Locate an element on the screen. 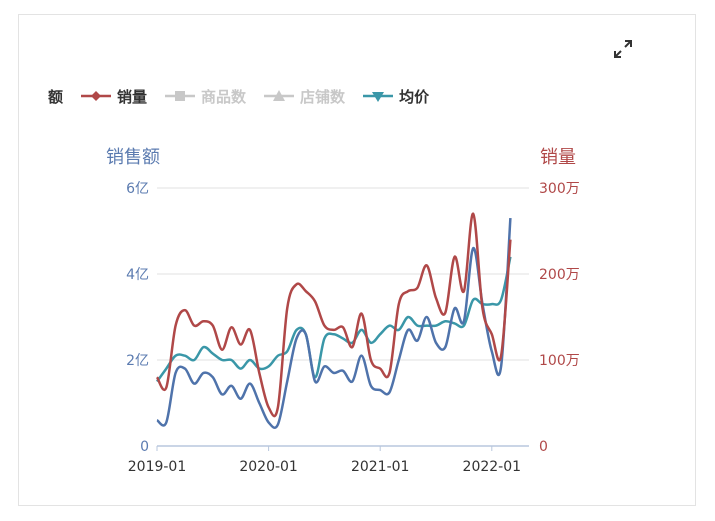 The image size is (715, 521). right-tick-label: 100万 is located at coordinates (559, 361).